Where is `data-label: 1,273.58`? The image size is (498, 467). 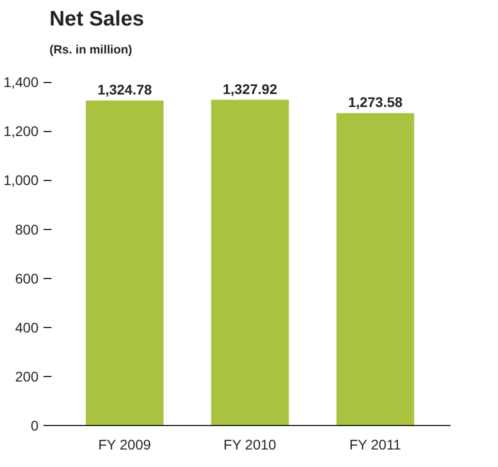 data-label: 1,273.58 is located at coordinates (375, 102).